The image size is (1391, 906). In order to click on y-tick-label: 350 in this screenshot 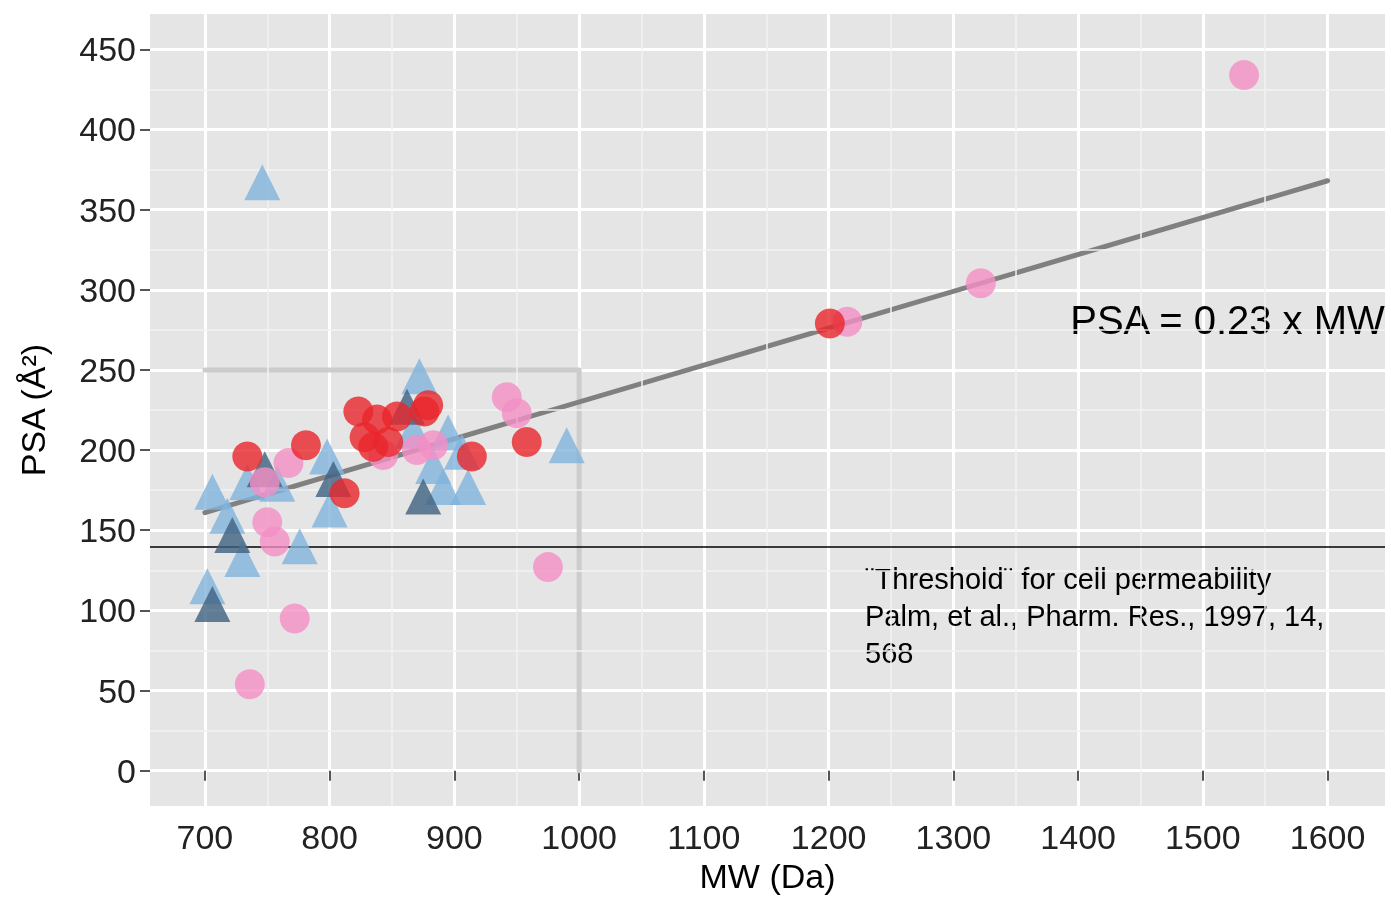, I will do `click(107, 209)`.